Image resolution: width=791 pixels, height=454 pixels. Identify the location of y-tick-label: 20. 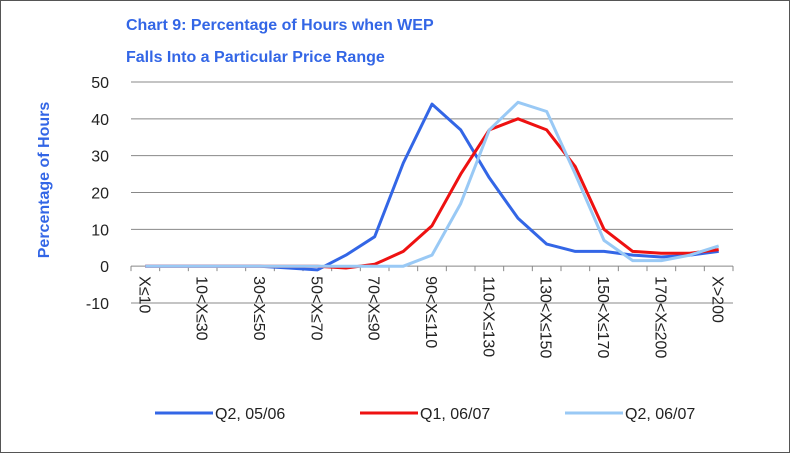
(100, 194).